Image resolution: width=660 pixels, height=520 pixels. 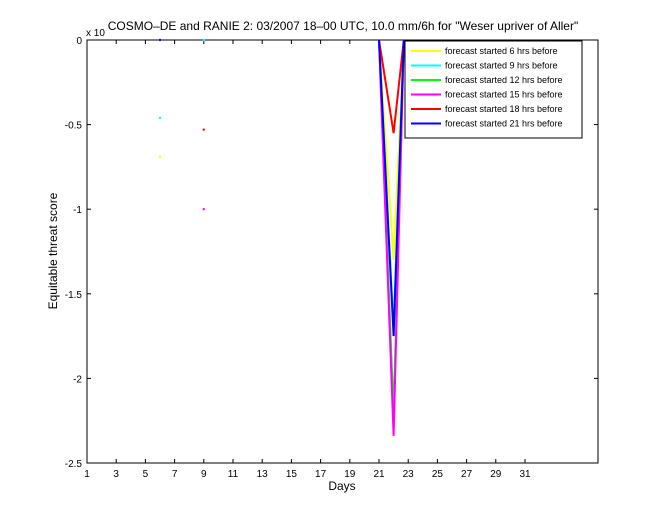 I want to click on legend-entry: forecast started 9 hrs before, so click(x=501, y=66).